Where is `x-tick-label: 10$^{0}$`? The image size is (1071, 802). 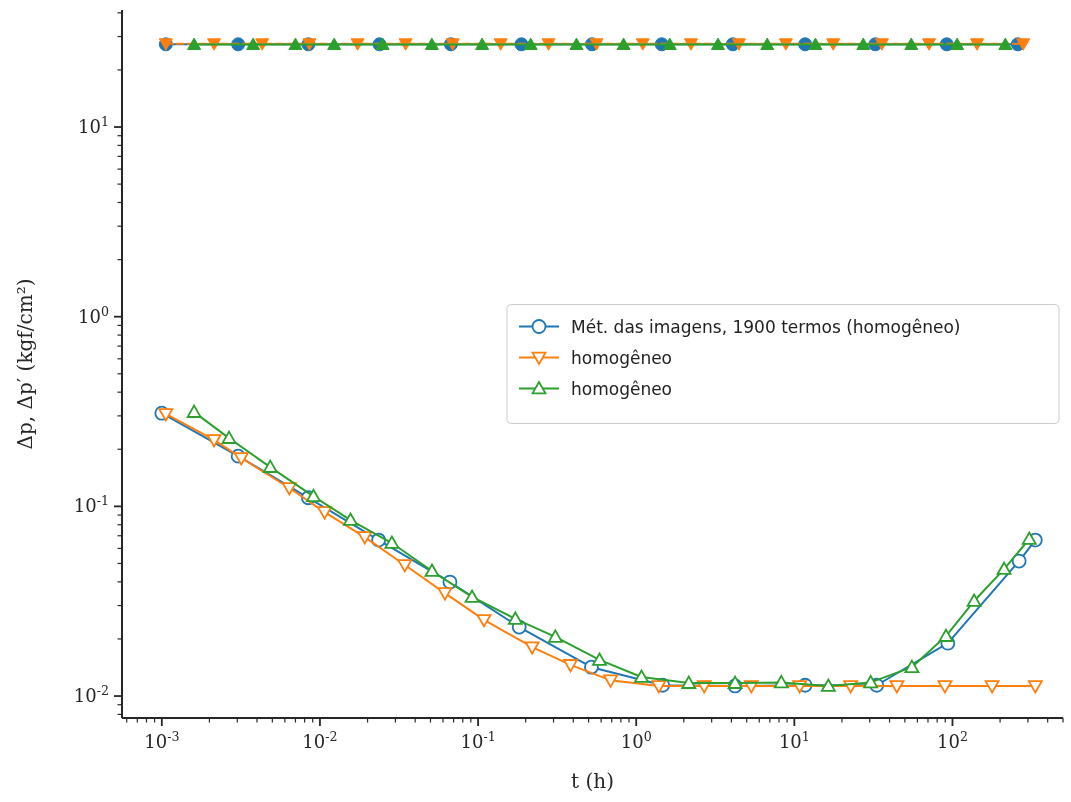
x-tick-label: 10$^{0}$ is located at coordinates (636, 740).